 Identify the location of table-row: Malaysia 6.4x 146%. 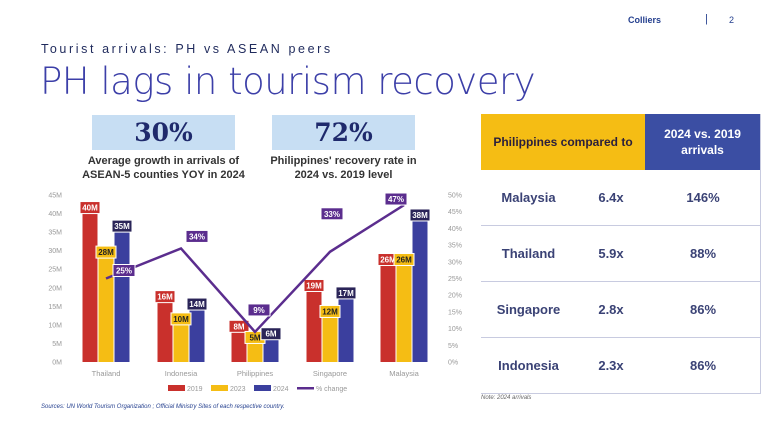
(621, 198).